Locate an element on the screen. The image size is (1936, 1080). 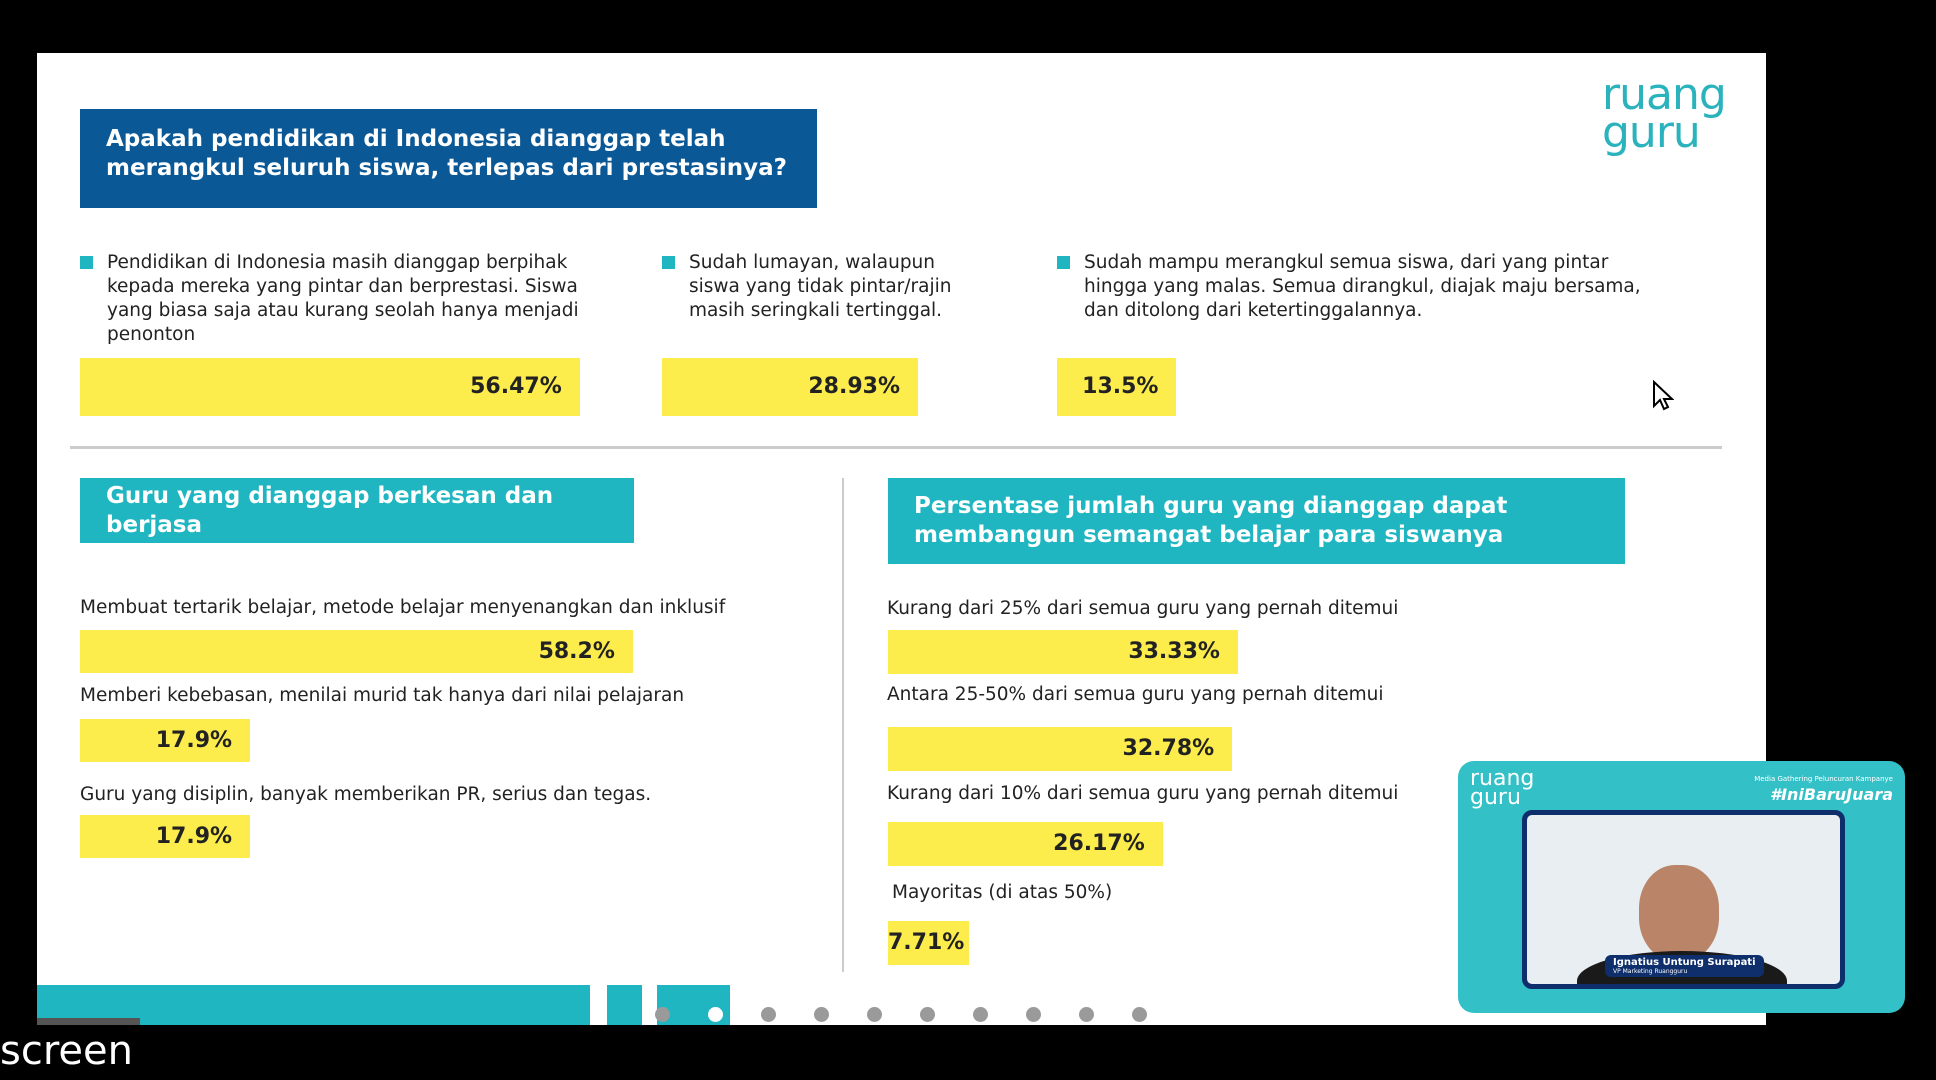
bar-value: 13.5% is located at coordinates (1120, 386).